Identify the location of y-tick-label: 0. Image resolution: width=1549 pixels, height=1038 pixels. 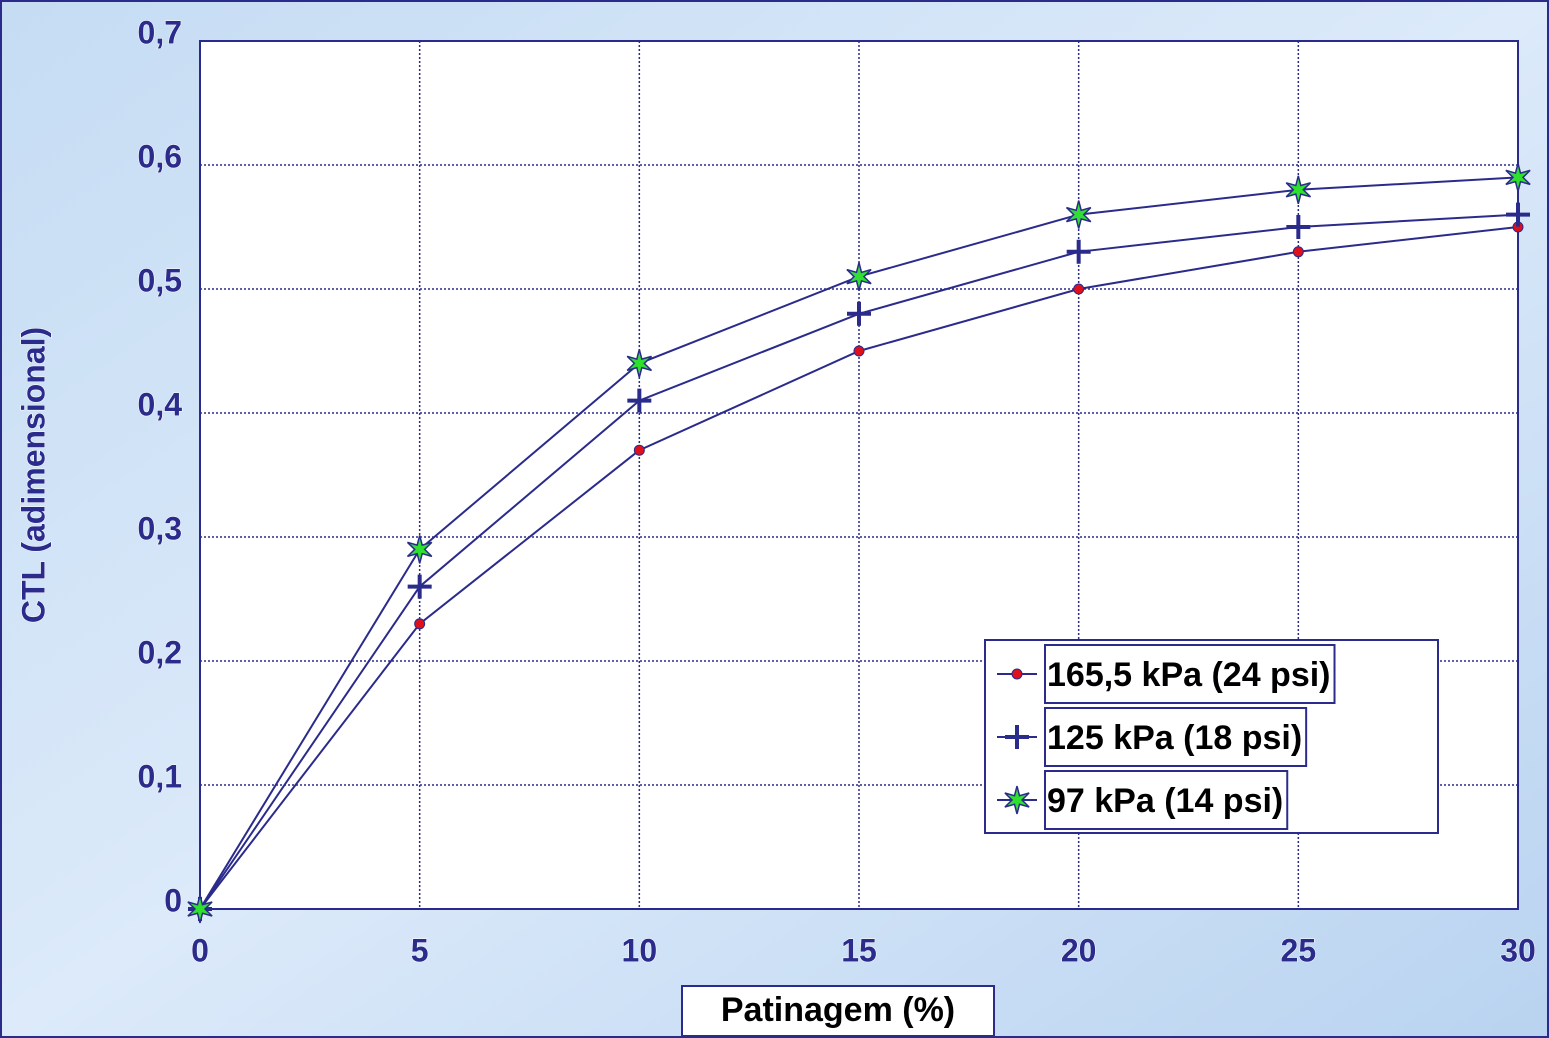
(173, 900).